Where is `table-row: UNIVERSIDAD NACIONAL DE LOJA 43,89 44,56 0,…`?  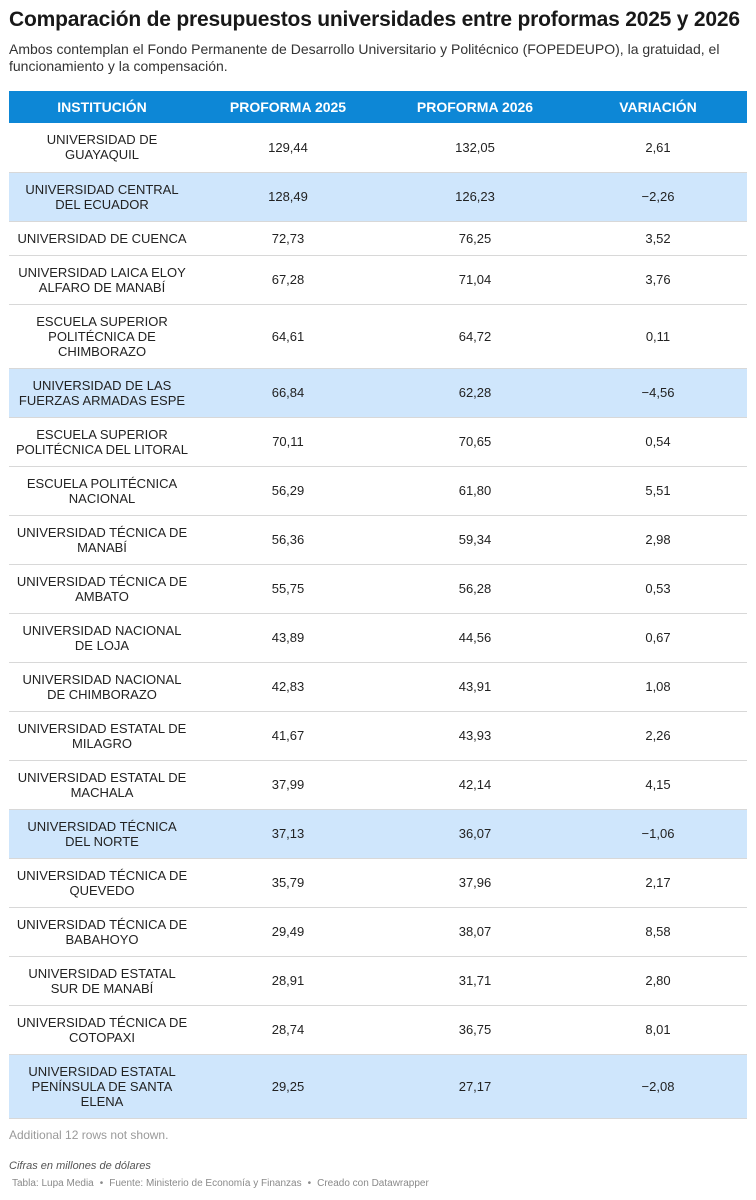
table-row: UNIVERSIDAD NACIONAL DE LOJA 43,89 44,56 0,… is located at coordinates (378, 638).